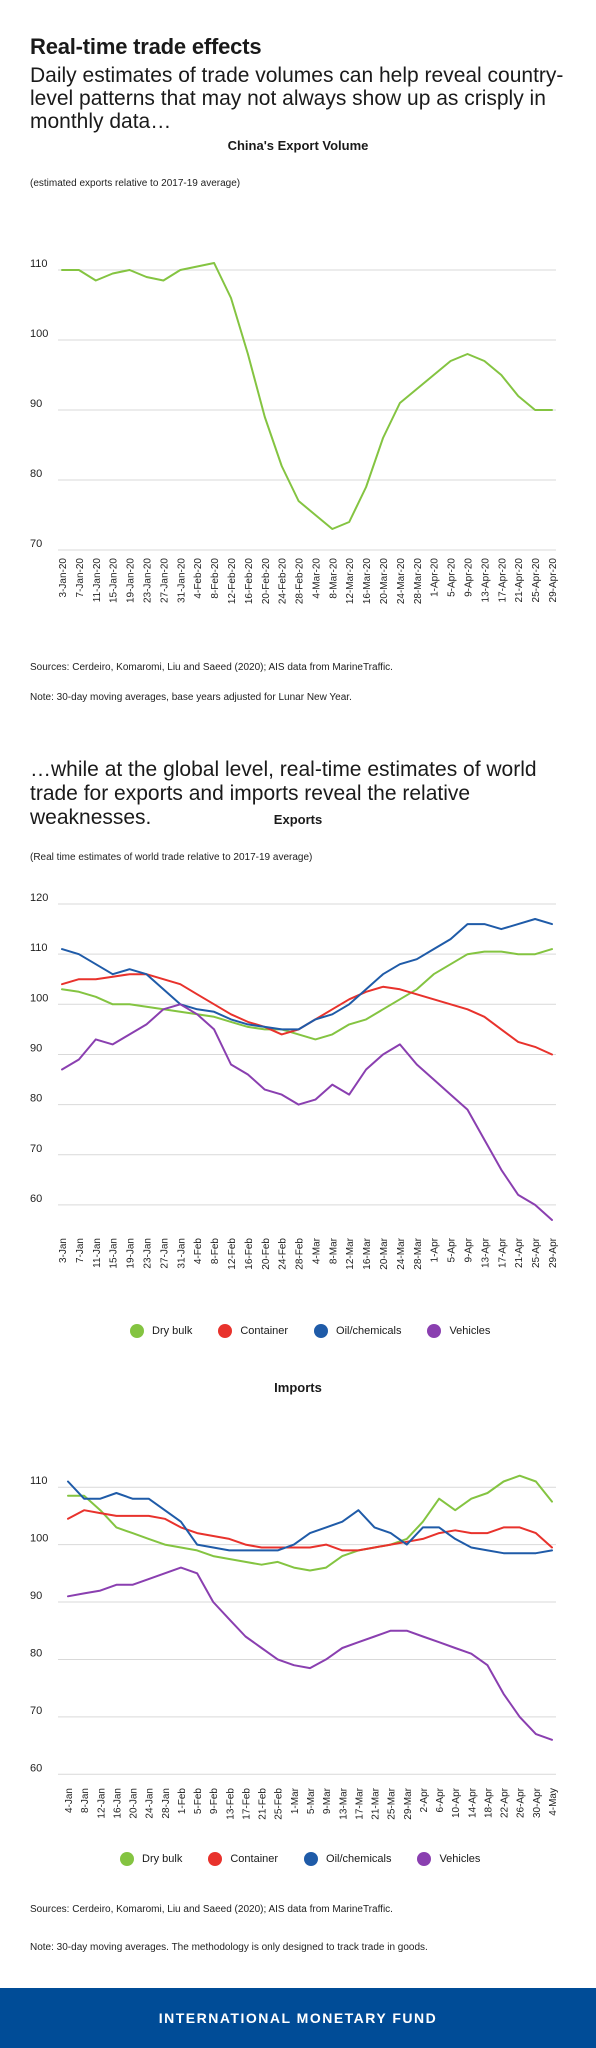 The image size is (596, 2048). What do you see at coordinates (418, 581) in the screenshot?
I see `x-tick-label: 28-Mar-20` at bounding box center [418, 581].